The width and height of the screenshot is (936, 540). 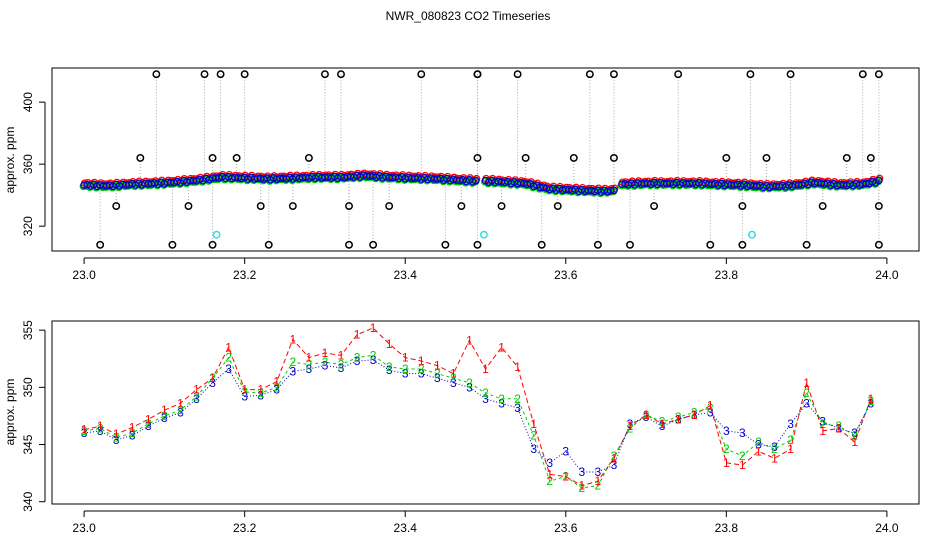 What do you see at coordinates (28, 330) in the screenshot?
I see `bottom-y-tick-label: 355` at bounding box center [28, 330].